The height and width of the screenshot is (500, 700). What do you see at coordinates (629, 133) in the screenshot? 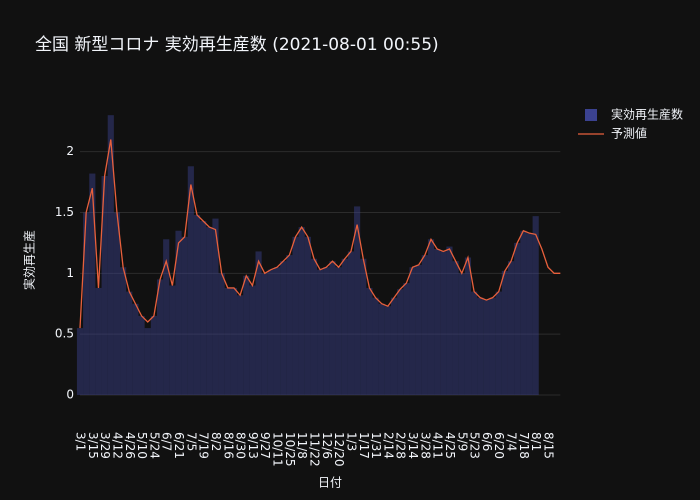
I see `legend-label: 予測値` at bounding box center [629, 133].